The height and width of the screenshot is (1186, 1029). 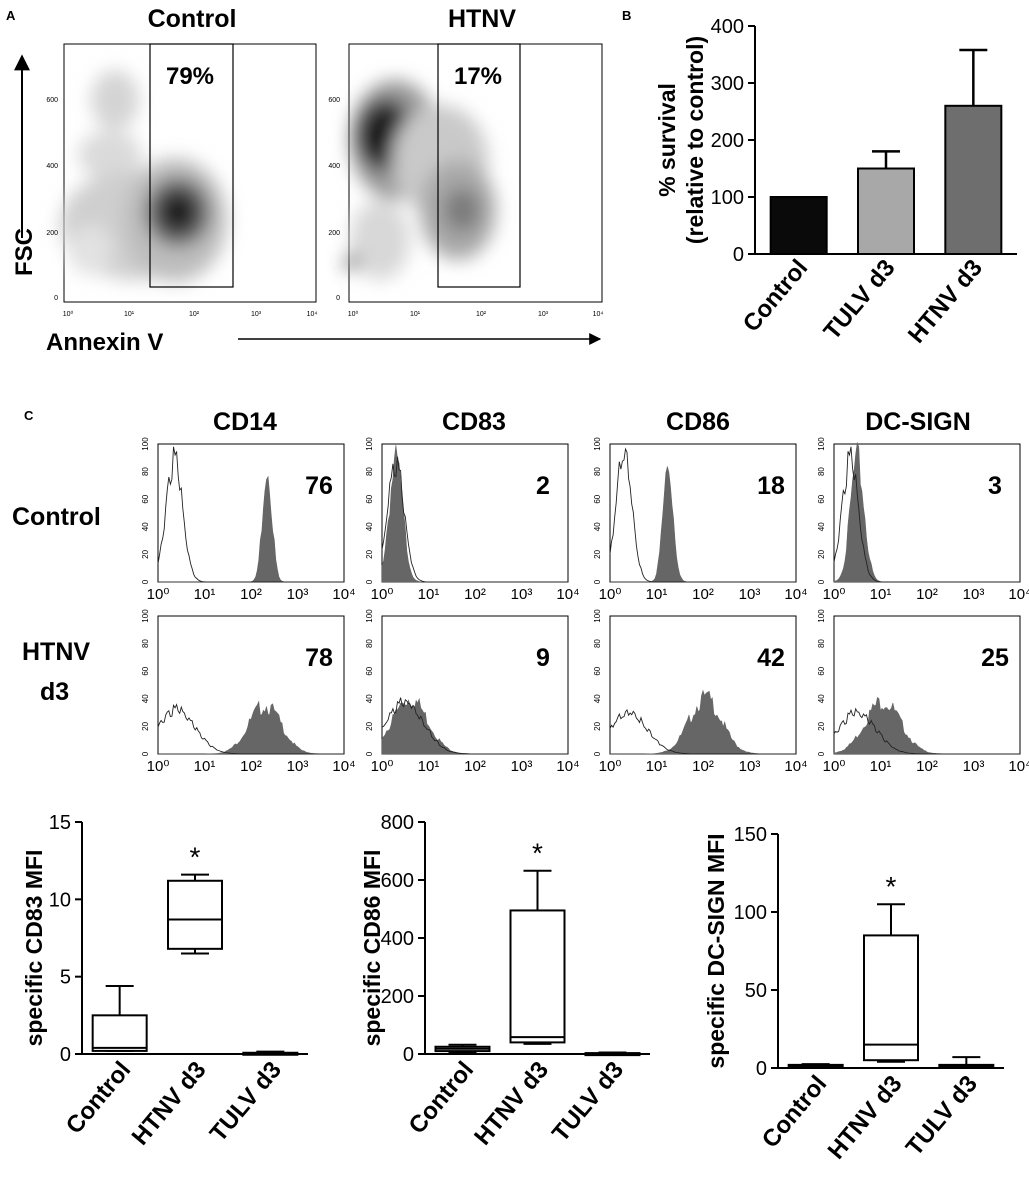 I want to click on row-label-htnv: HTNV, so click(x=56, y=652).